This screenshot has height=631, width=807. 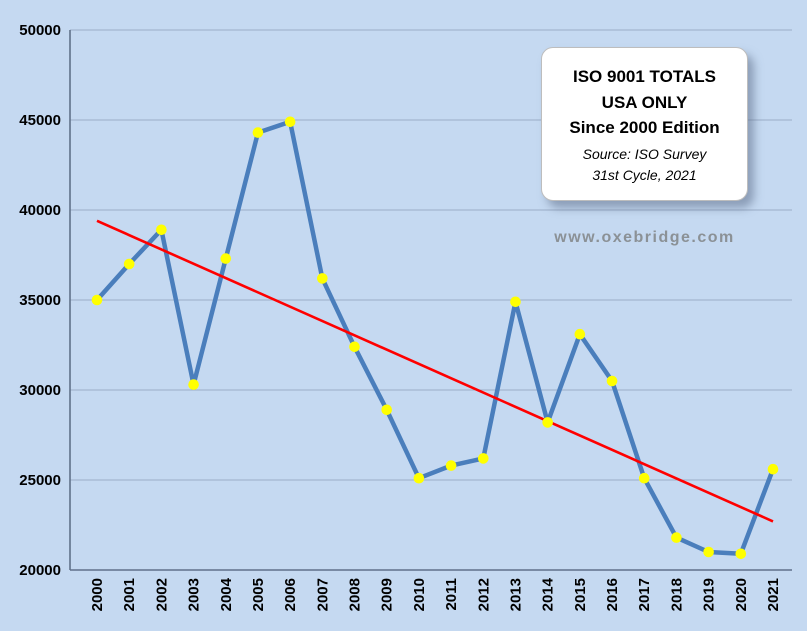 What do you see at coordinates (40, 480) in the screenshot?
I see `y-tick-label: 25000` at bounding box center [40, 480].